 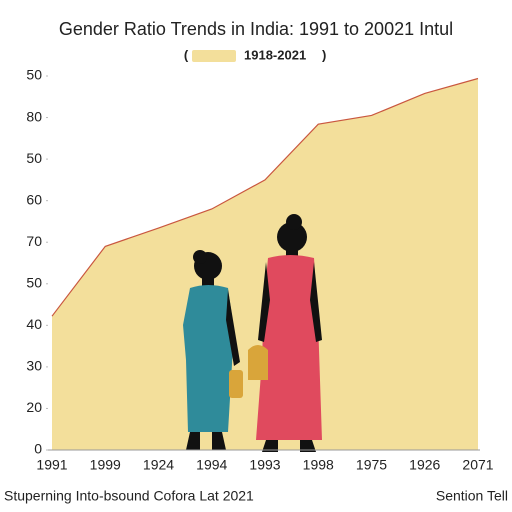 What do you see at coordinates (324, 54) in the screenshot?
I see `legend-paren: )` at bounding box center [324, 54].